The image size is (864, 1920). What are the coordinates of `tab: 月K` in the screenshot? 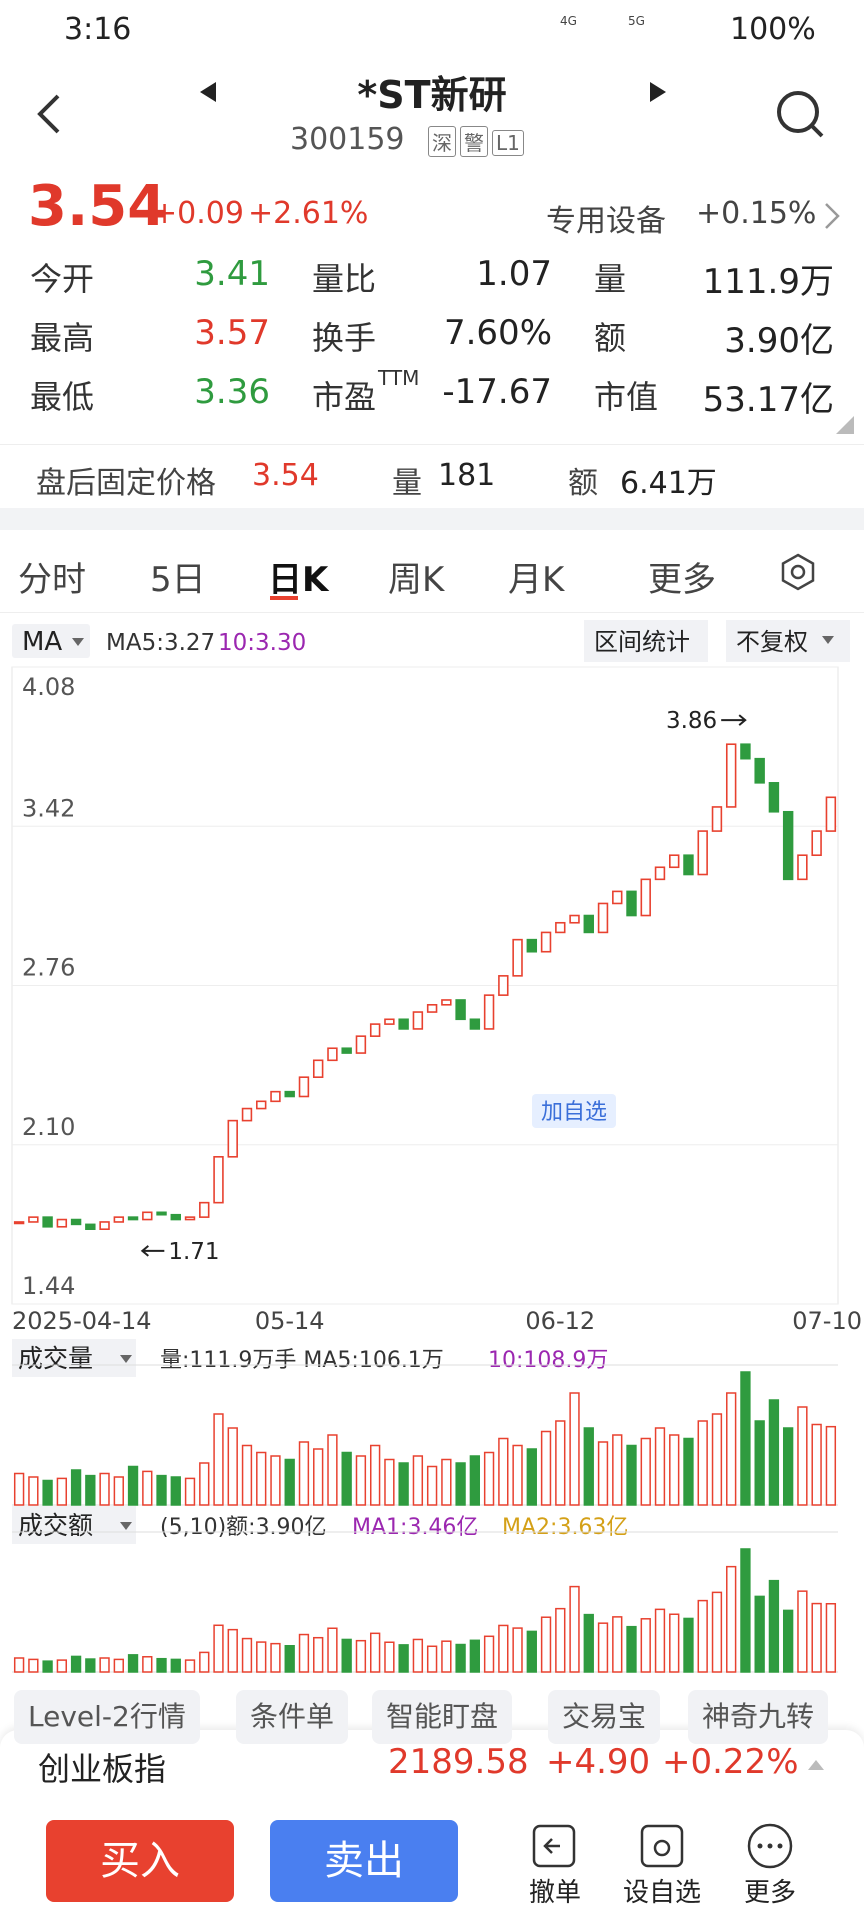 It's located at (536, 580).